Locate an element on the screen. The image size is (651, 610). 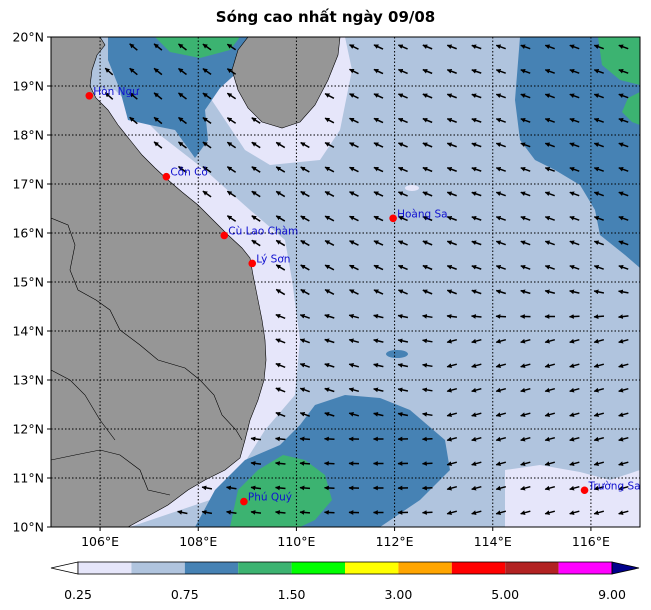
station-marker is located at coordinates (166, 176).